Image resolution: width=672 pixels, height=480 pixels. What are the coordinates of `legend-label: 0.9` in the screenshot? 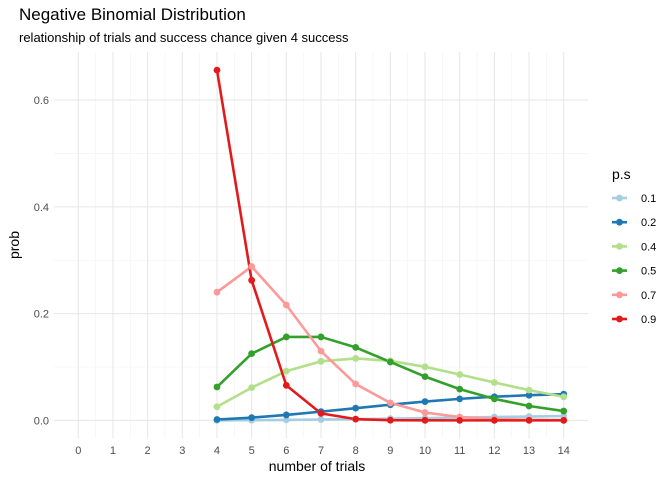 It's located at (648, 320).